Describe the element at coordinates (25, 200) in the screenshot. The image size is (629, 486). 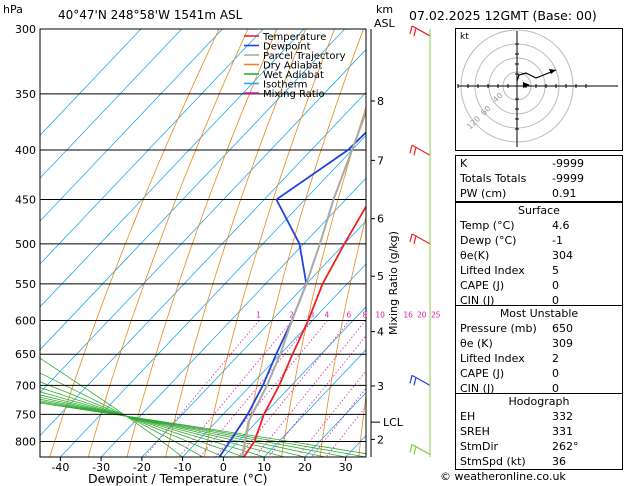
I see `pressure-tick-label: 450` at that location.